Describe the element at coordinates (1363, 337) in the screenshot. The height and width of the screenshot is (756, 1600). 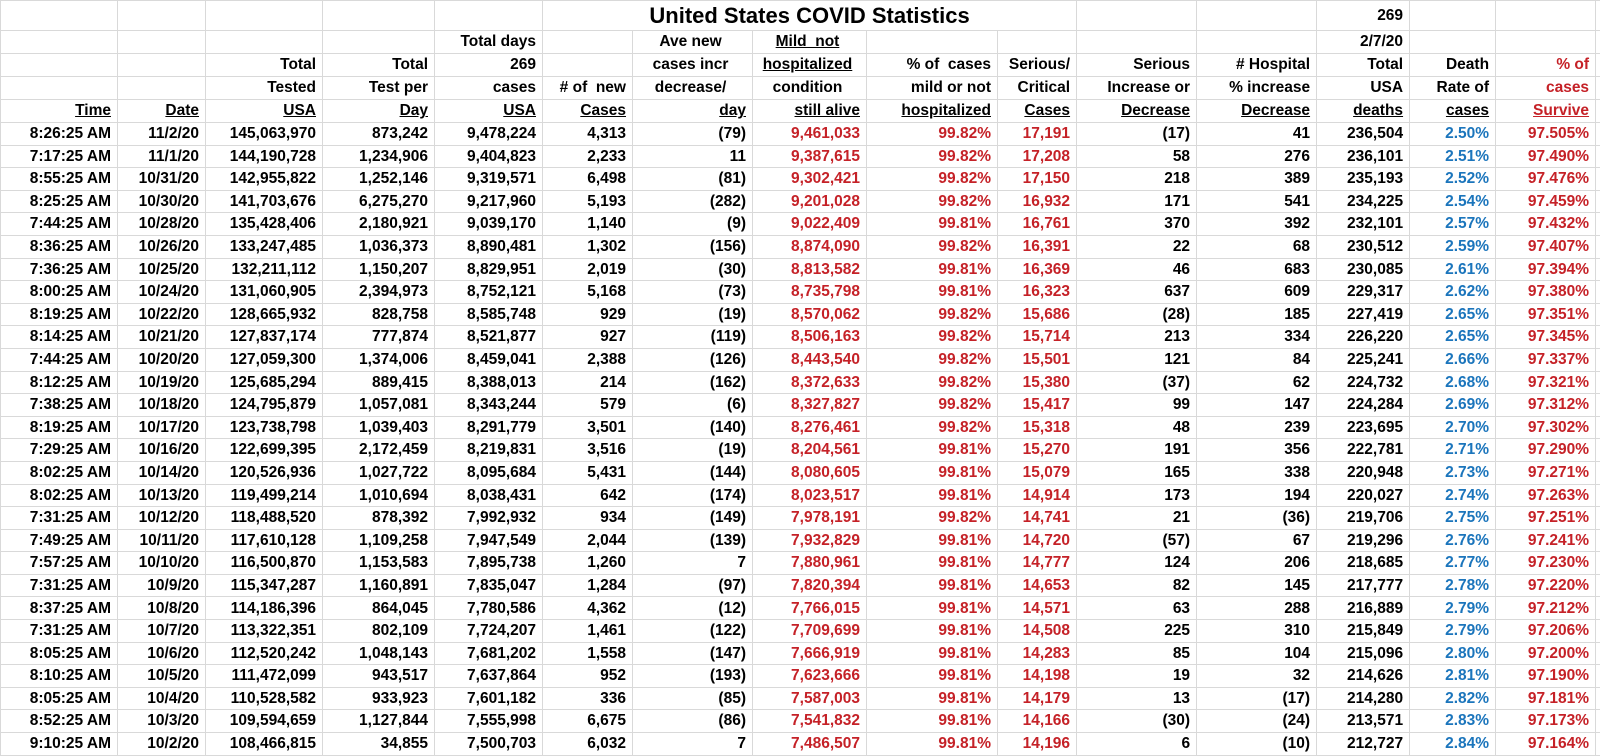
I see `cell-total-usa-deaths: 226,220` at that location.